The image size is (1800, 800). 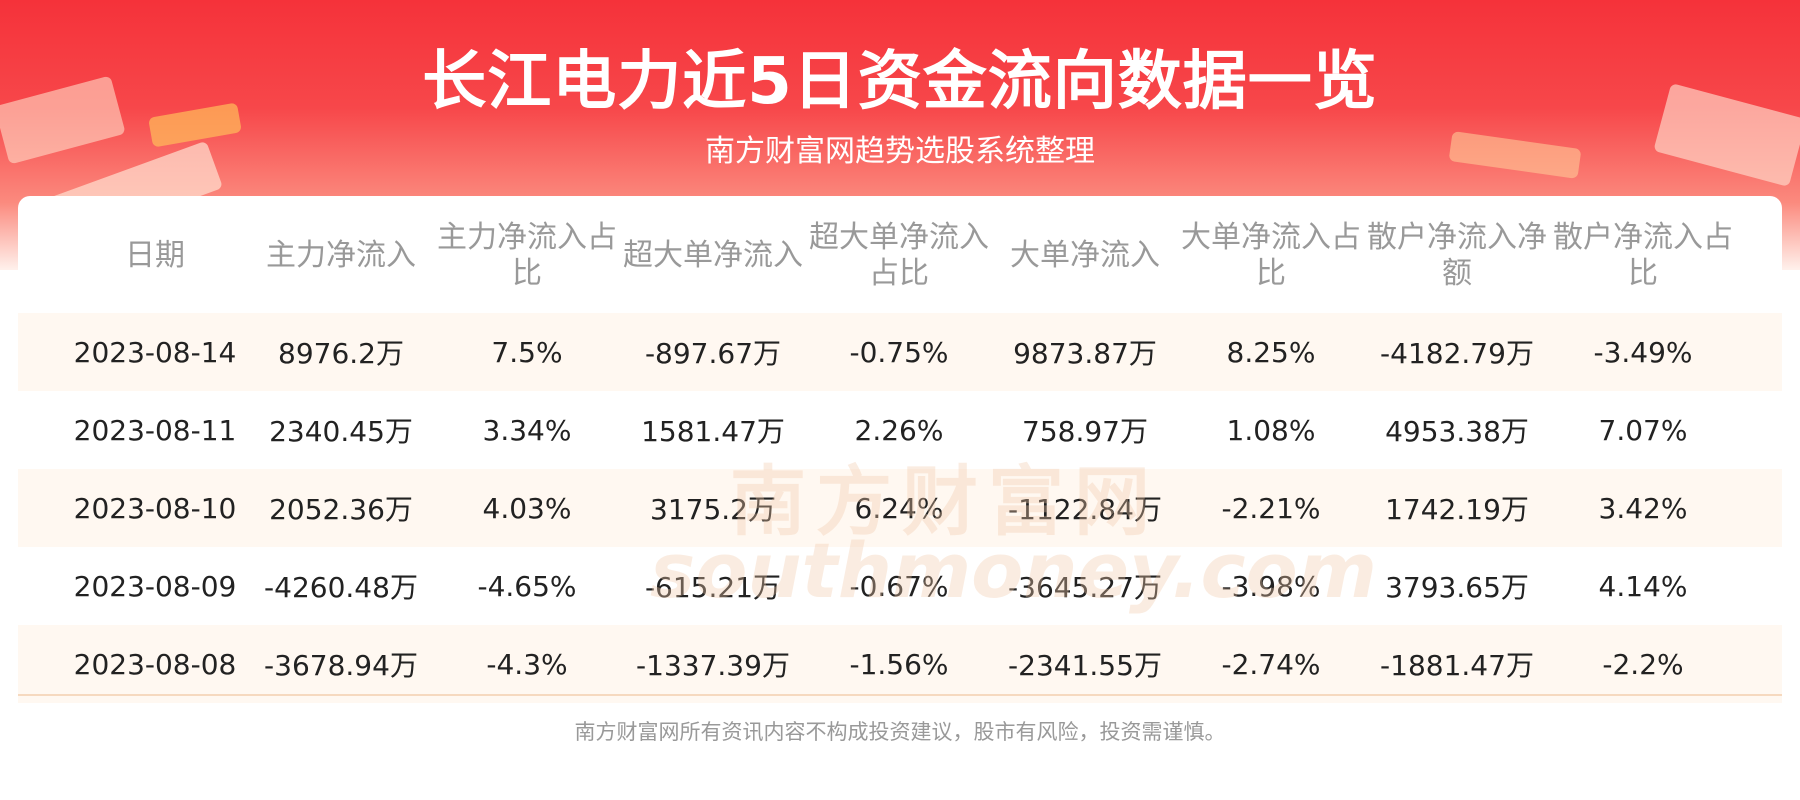 I want to click on column-header: 主力净流入, so click(x=341, y=256).